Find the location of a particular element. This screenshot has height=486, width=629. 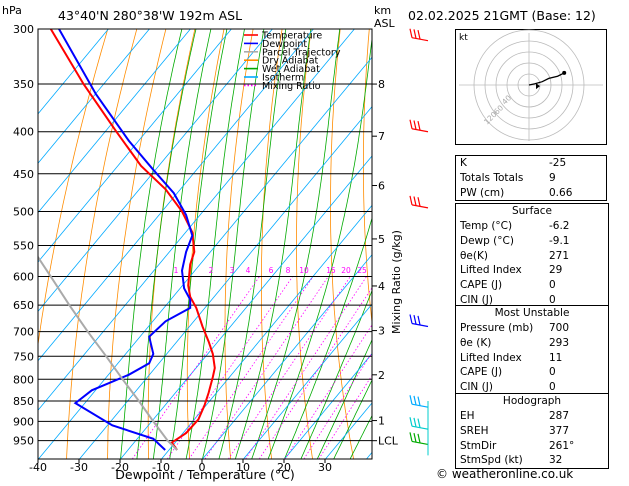

hodograph-stat-value: 32 is located at coordinates (556, 460).